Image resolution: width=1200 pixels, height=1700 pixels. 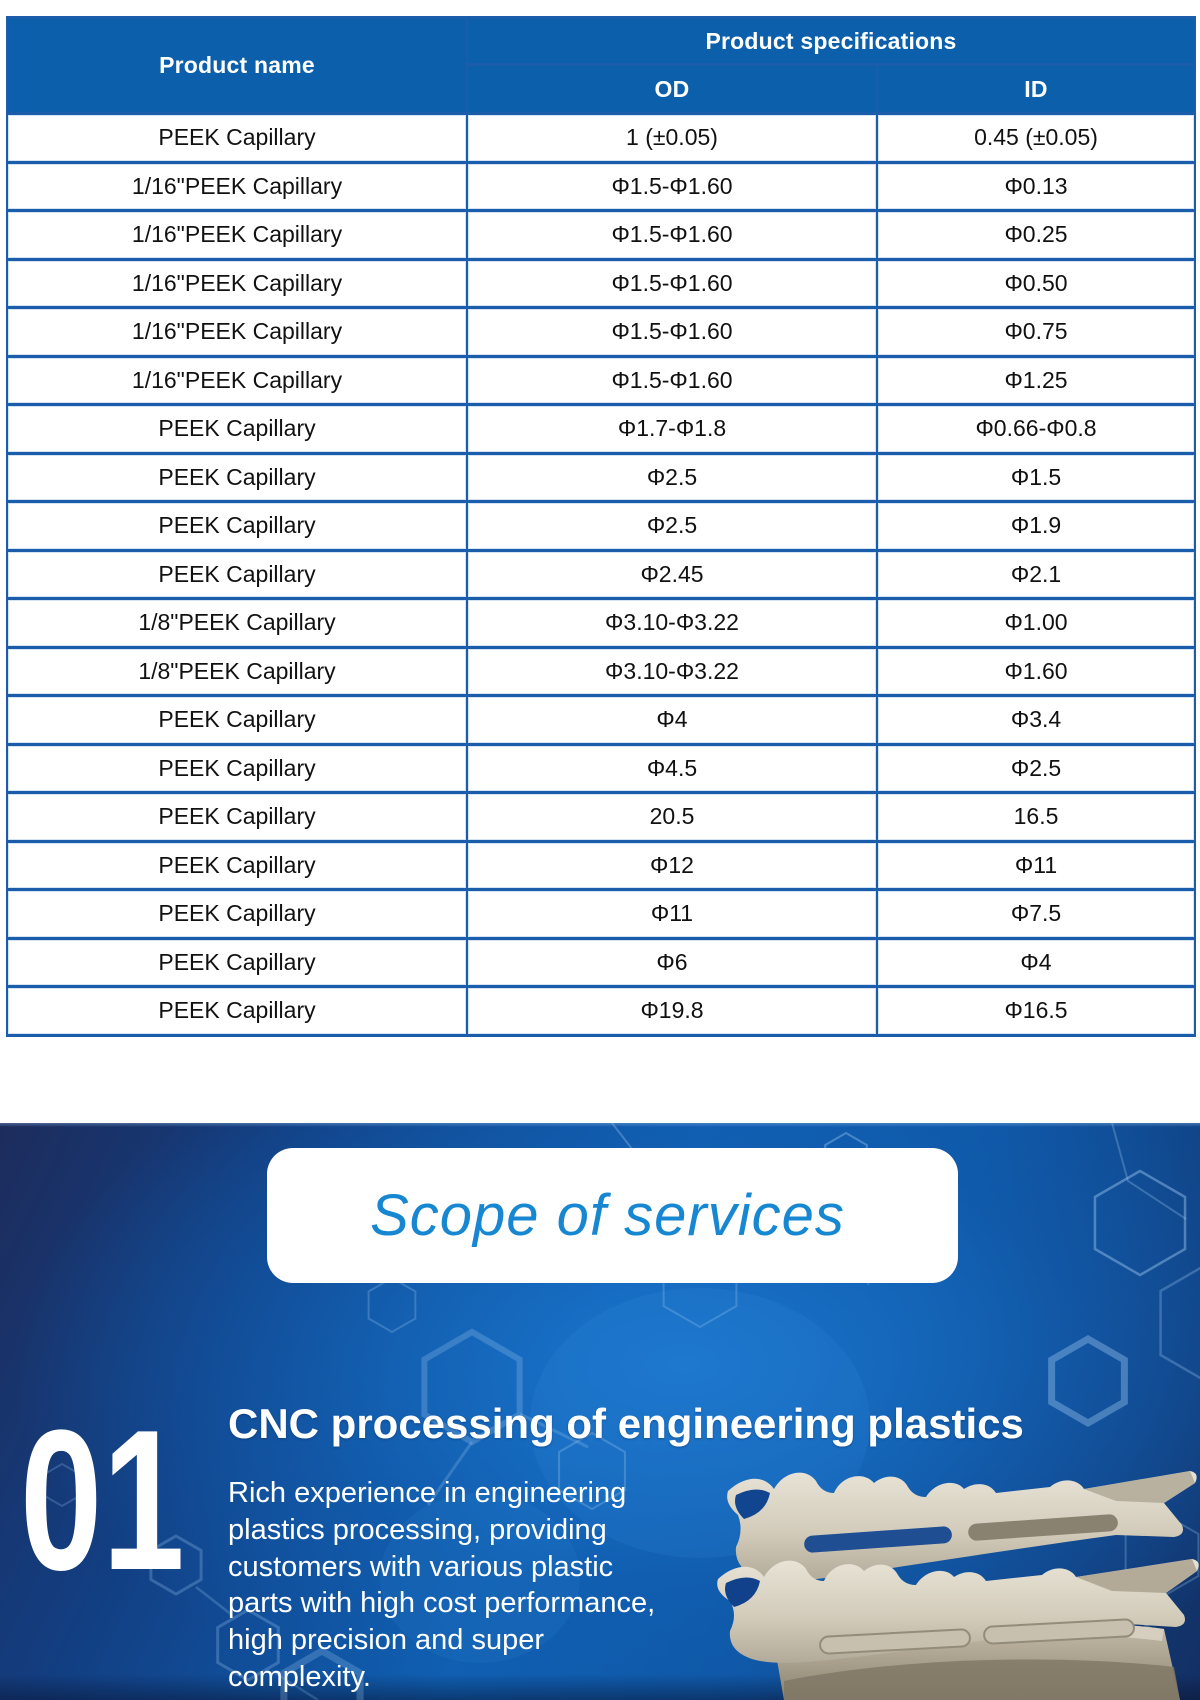 I want to click on table-row: 1/16"PEEK Capillary Φ1.5-Φ1.60 Φ0.50, so click(x=601, y=283).